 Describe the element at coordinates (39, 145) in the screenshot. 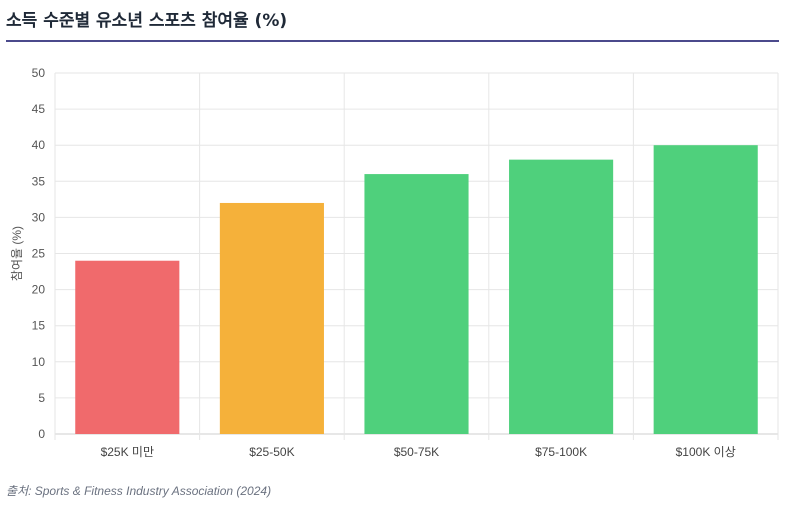

I see `y-tick-label: 40` at that location.